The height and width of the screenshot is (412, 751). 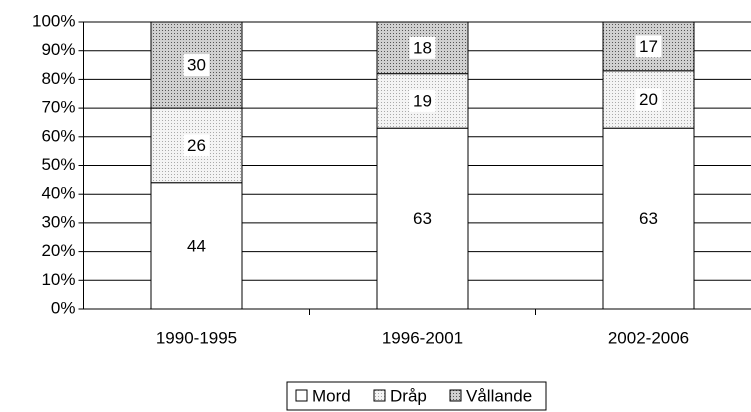 I want to click on y-tick-label: 10%, so click(x=58, y=279).